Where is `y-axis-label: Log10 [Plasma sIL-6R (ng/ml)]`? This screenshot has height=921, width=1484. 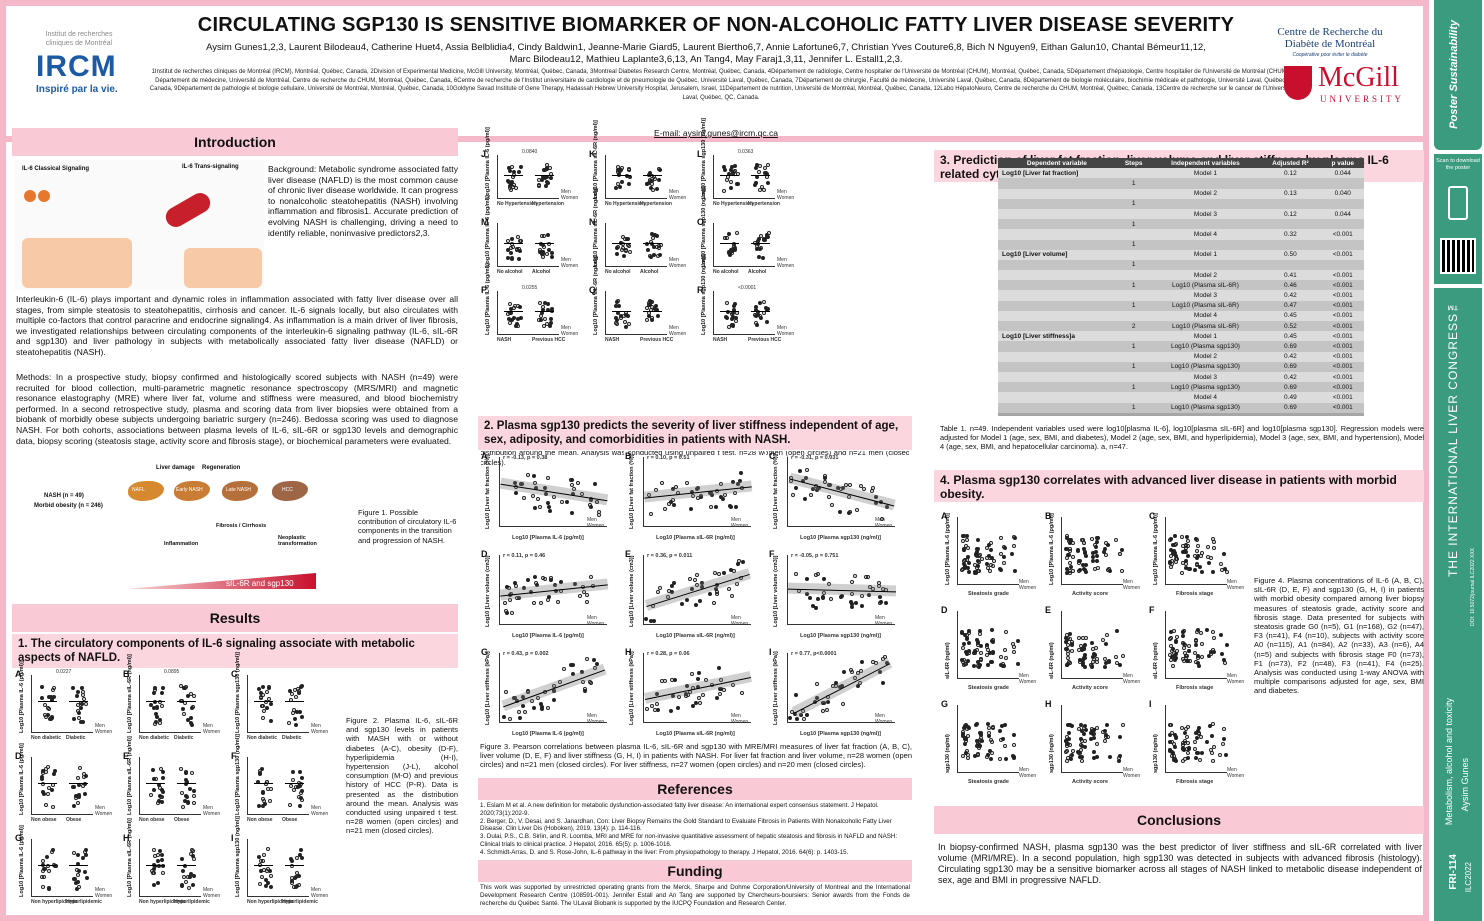
y-axis-label: Log10 [Plasma sIL-6R (ng/ml)] is located at coordinates (130, 857).